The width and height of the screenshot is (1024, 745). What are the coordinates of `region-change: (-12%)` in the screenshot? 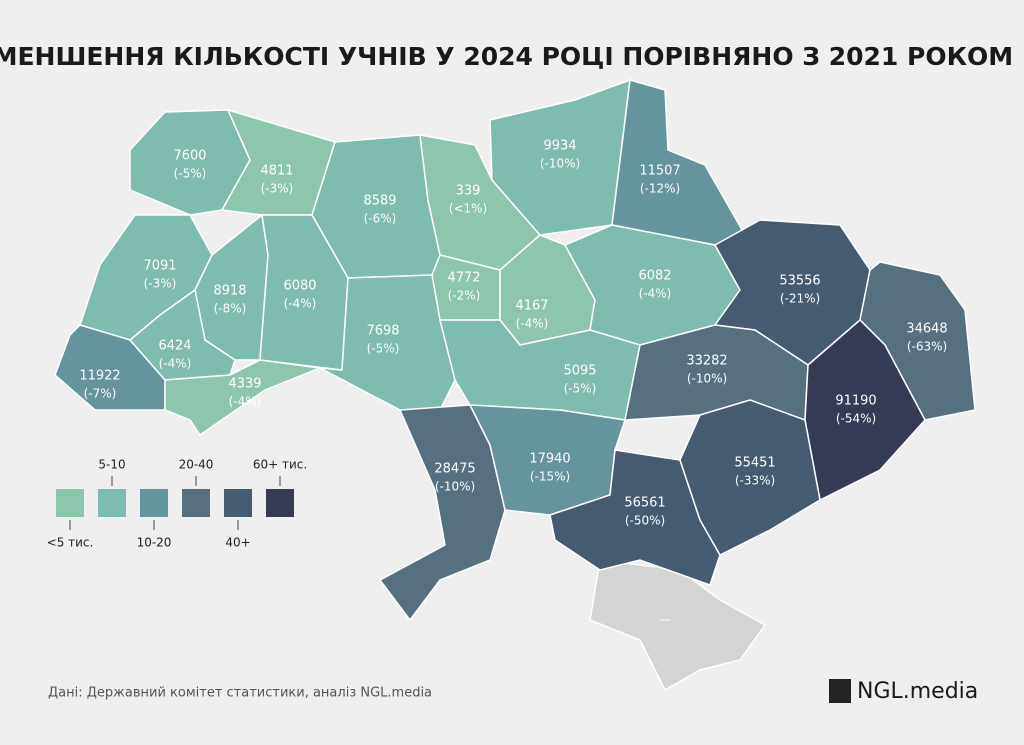 It's located at (660, 189).